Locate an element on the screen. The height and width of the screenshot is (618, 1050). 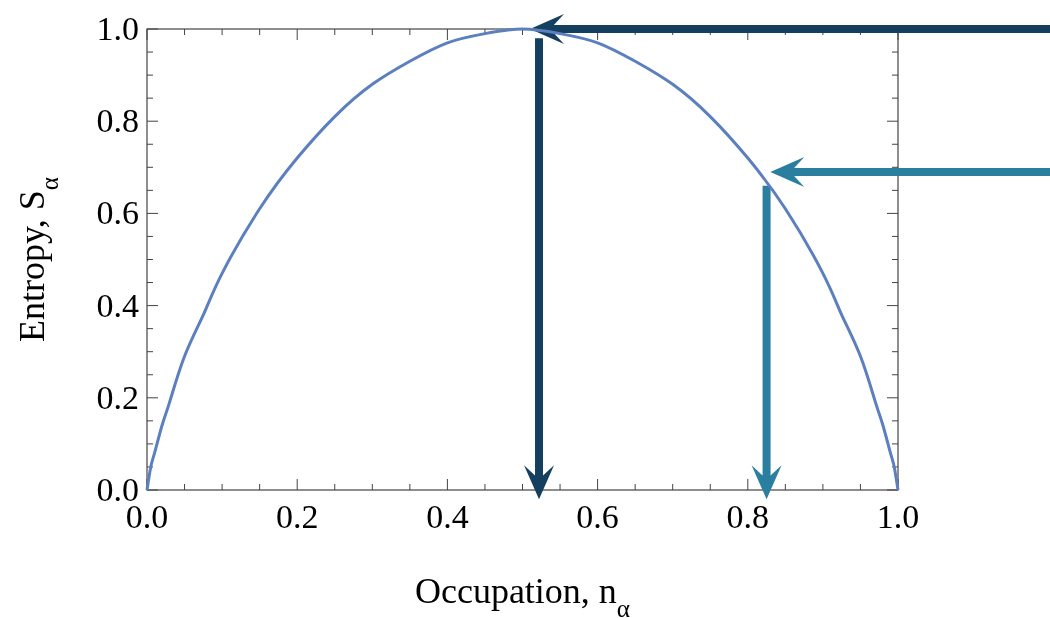
y-tick-label: 0.8 is located at coordinates (117, 121).